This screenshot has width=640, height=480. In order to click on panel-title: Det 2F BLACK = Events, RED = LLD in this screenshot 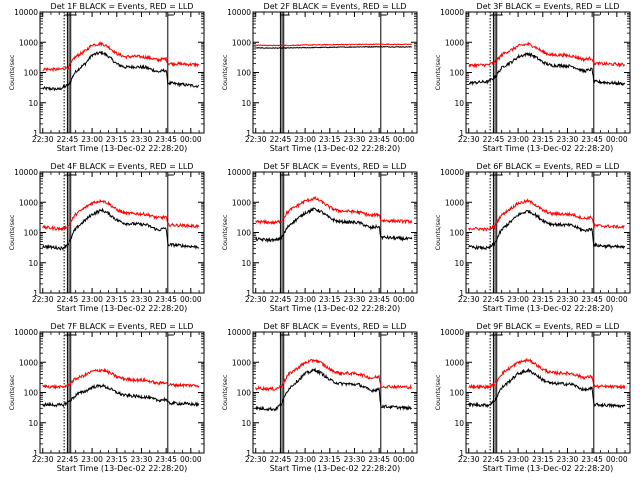, I will do `click(335, 6)`.